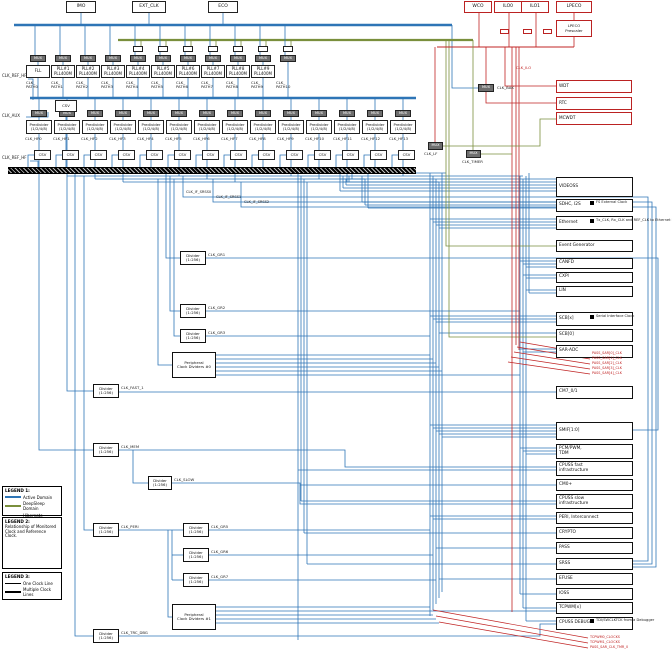  Describe the element at coordinates (263, 71) in the screenshot. I see `pll-block: PLL#9 PLL400M` at that location.